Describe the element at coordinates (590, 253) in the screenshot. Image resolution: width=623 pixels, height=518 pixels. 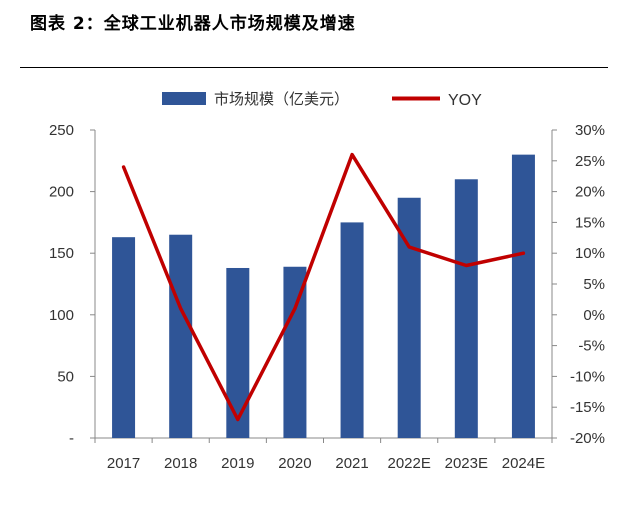
I see `right-tick-label: 10%` at that location.